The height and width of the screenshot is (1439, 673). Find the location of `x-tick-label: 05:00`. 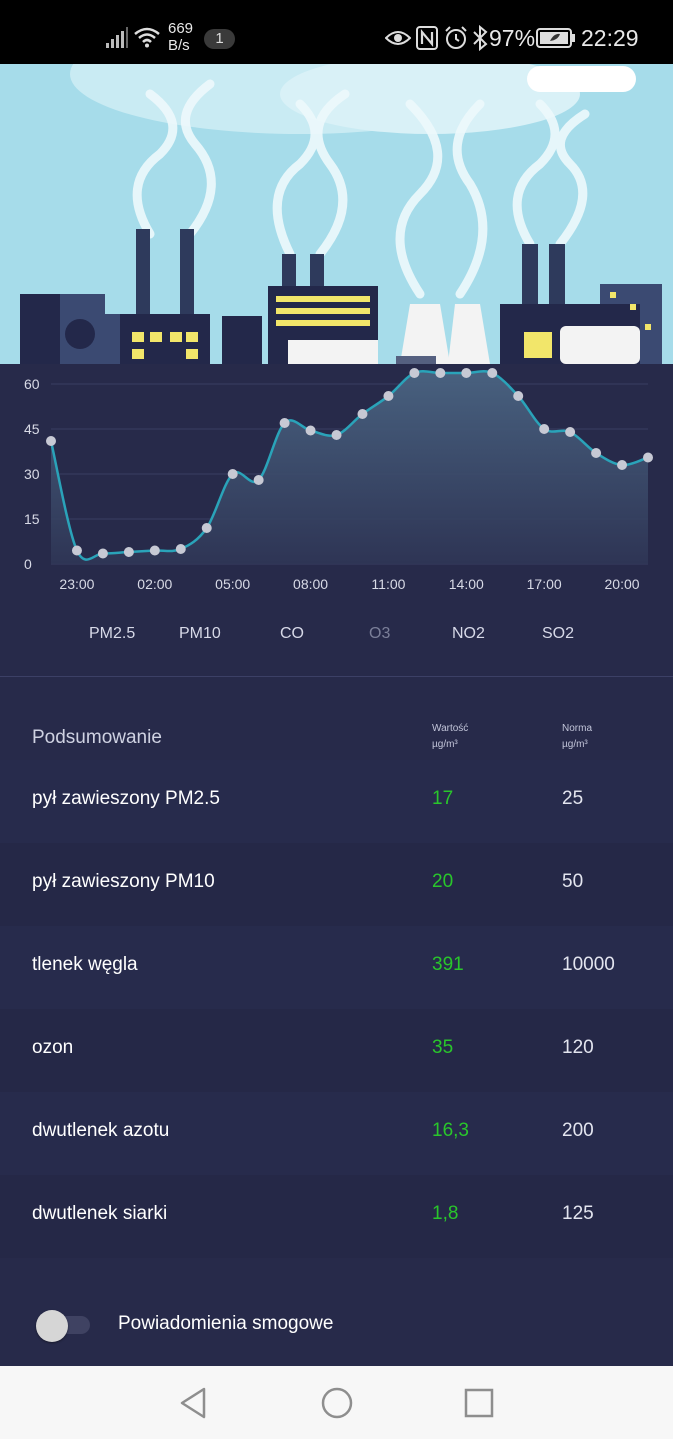

x-tick-label: 05:00 is located at coordinates (232, 584).